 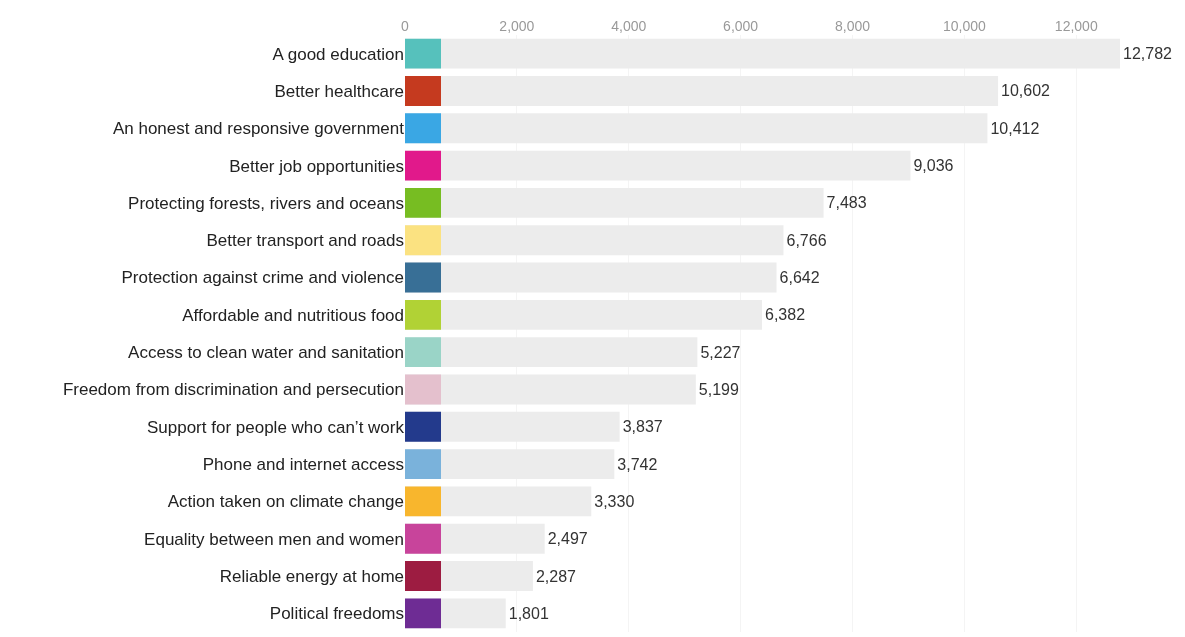 What do you see at coordinates (1015, 128) in the screenshot?
I see `data-label: 10,412` at bounding box center [1015, 128].